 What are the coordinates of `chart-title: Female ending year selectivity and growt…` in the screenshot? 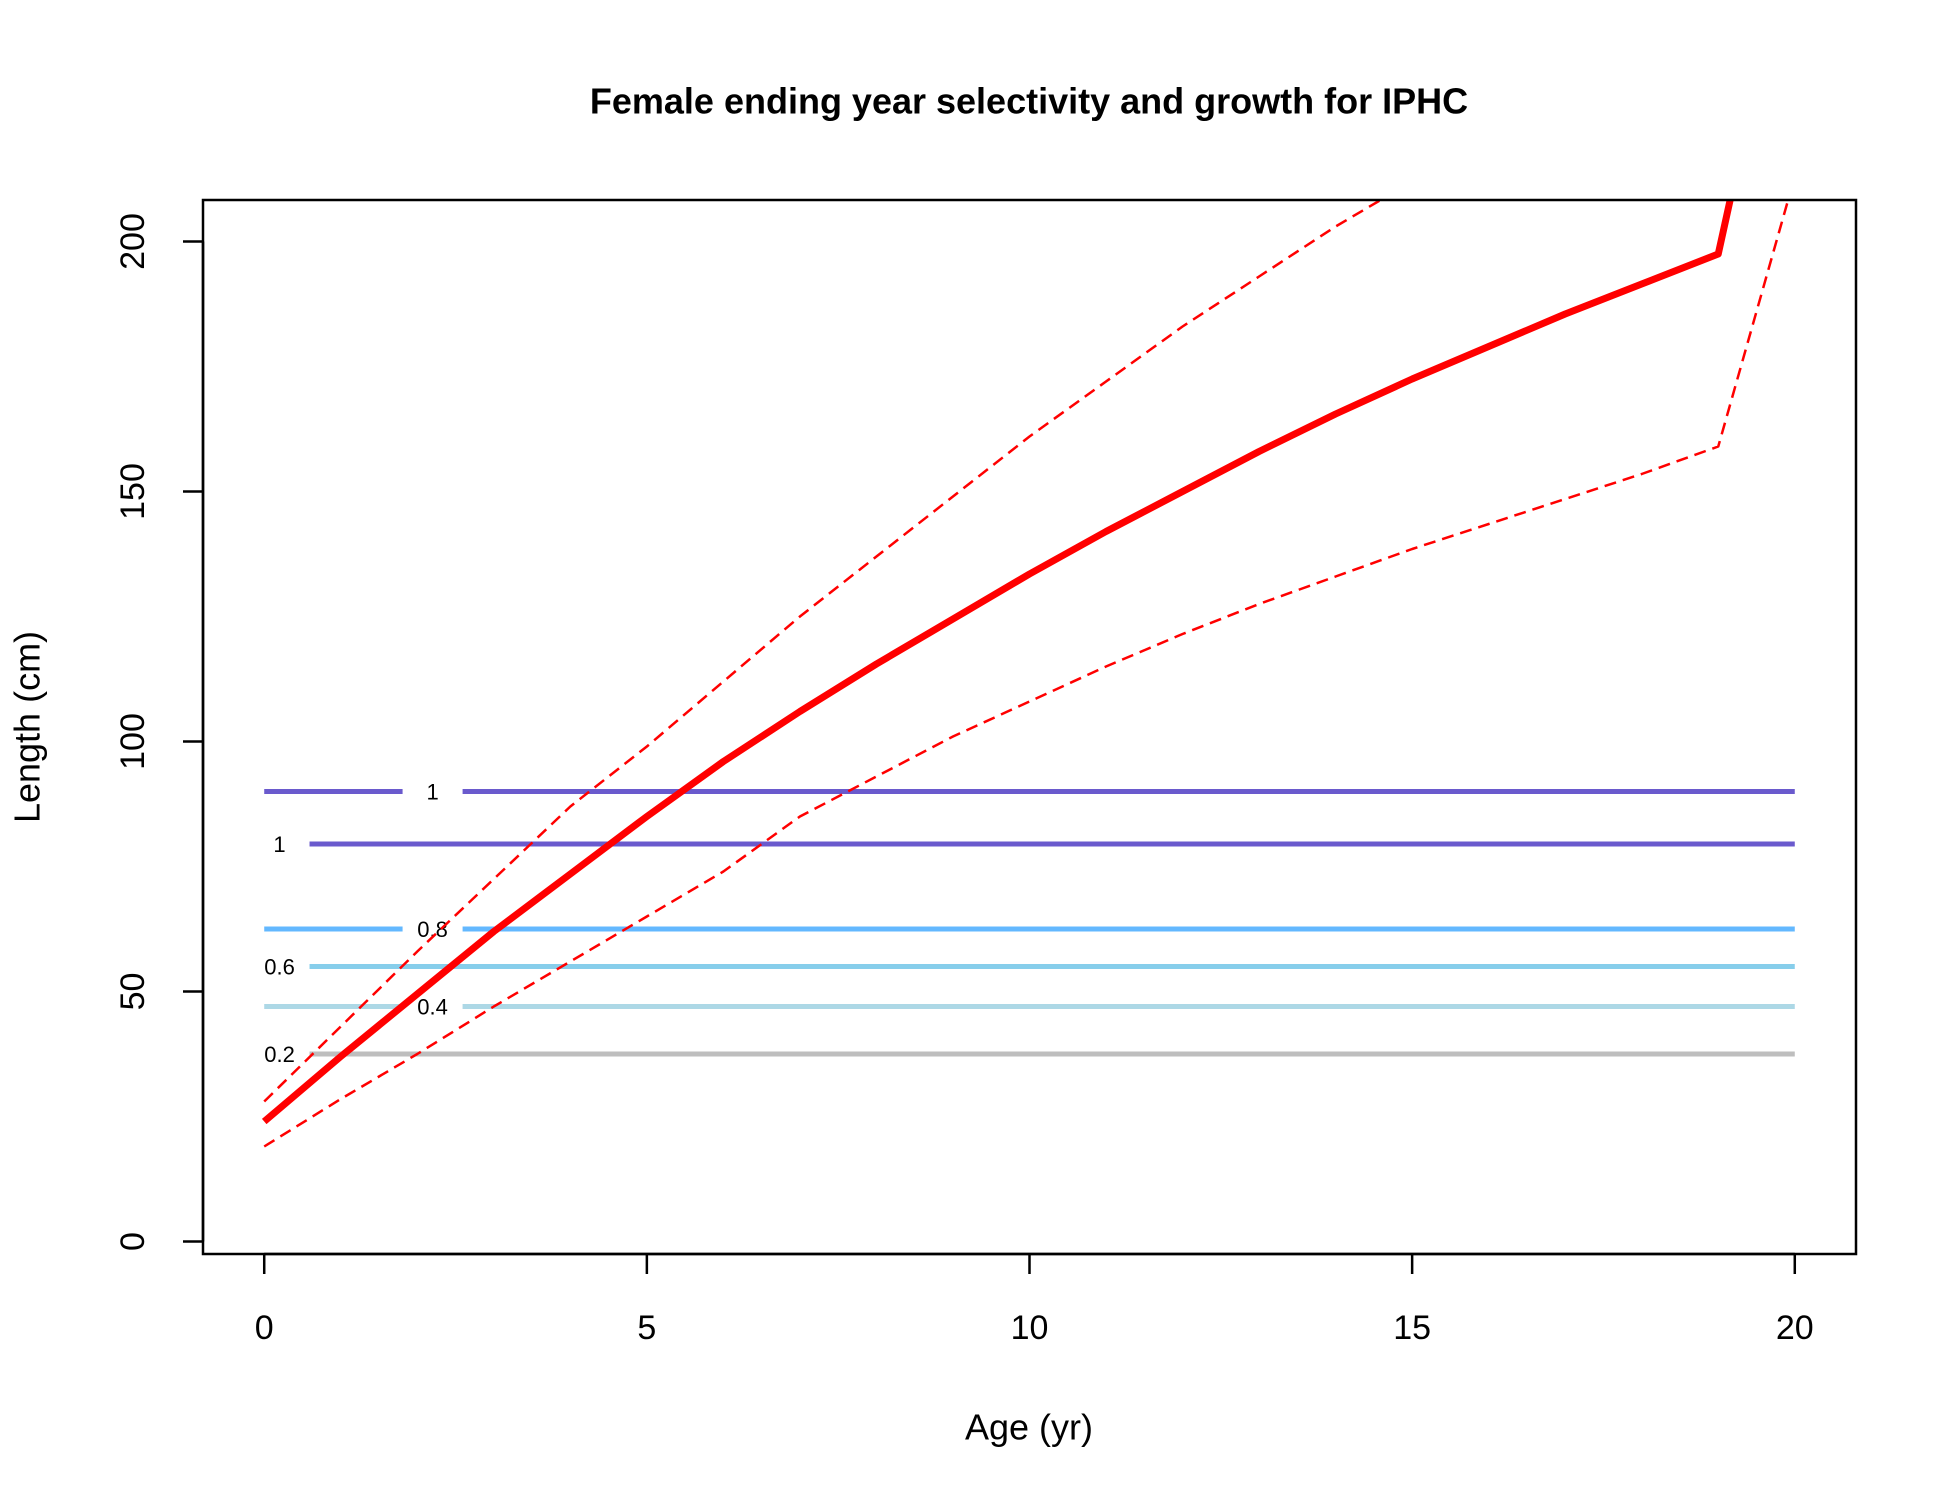 It's located at (1029, 101).